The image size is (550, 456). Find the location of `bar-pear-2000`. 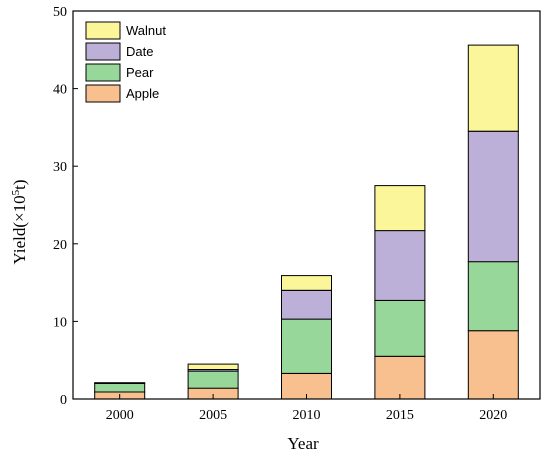

bar-pear-2000 is located at coordinates (120, 388).